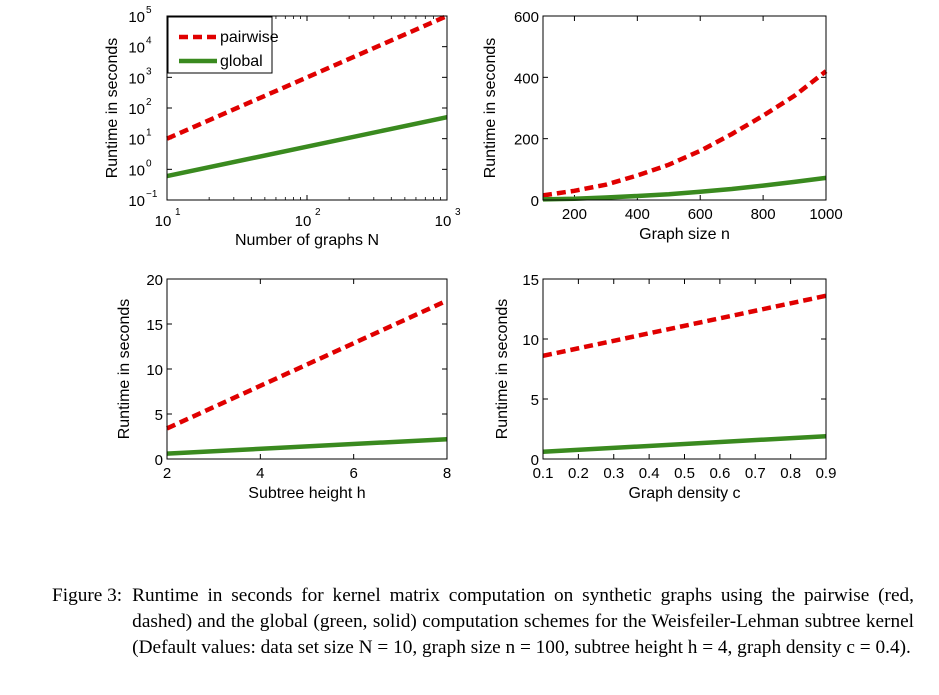  Describe the element at coordinates (149, 102) in the screenshot. I see `y-tick-label-exponent: 2` at that location.